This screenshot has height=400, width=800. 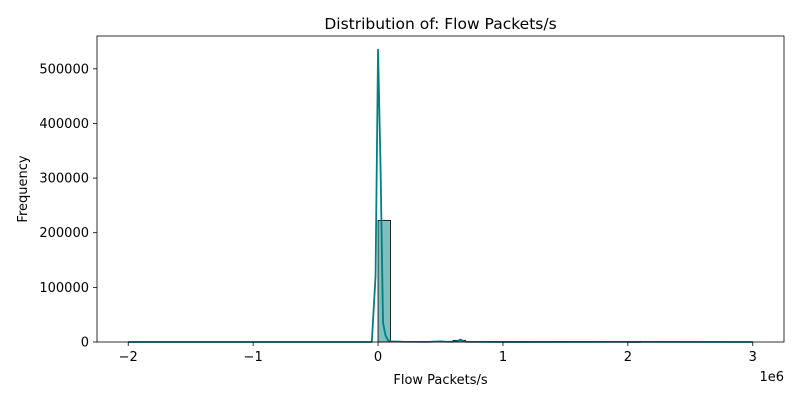 I want to click on y-tick-label: 400000, so click(x=64, y=124).